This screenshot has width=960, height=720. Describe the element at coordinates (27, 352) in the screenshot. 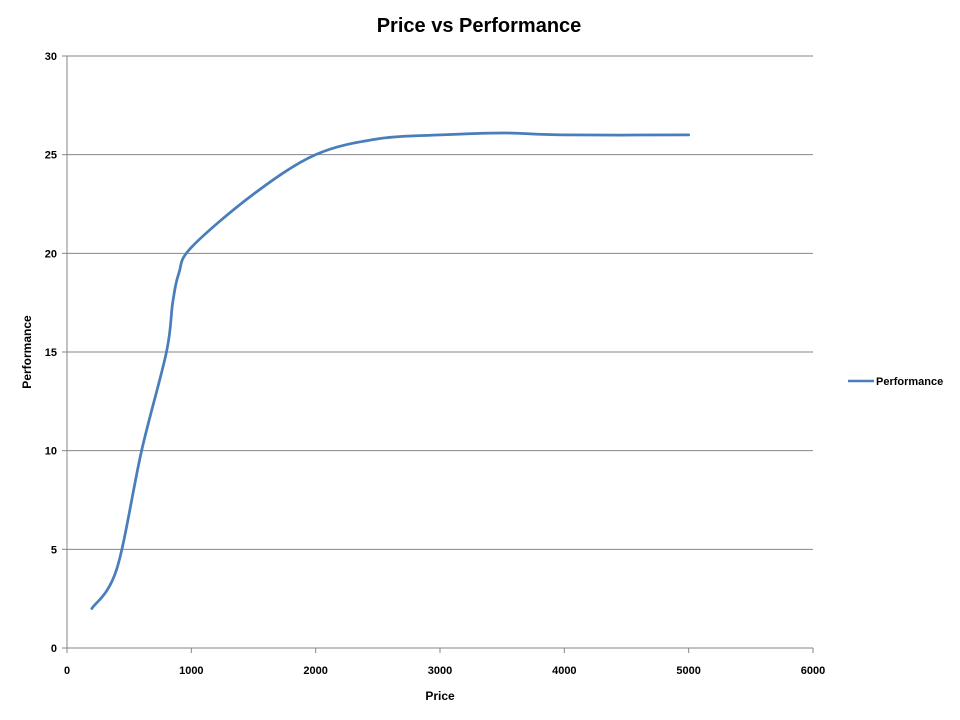

I see `y-axis-label: Performance` at that location.